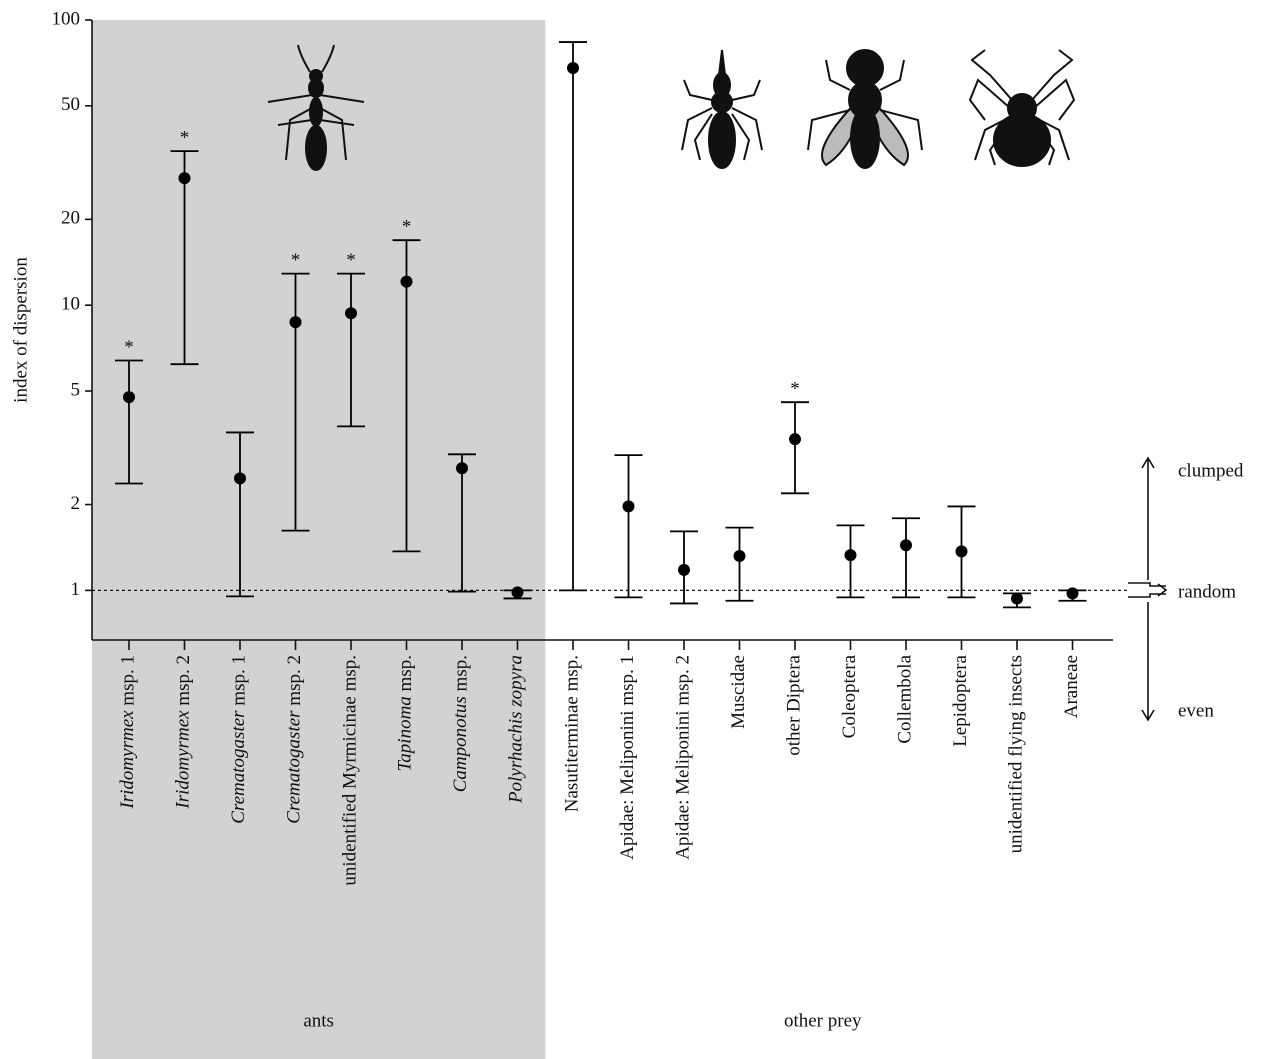 The height and width of the screenshot is (1059, 1261). I want to click on x-tick-label: Tapinoma msp., so click(405, 713).